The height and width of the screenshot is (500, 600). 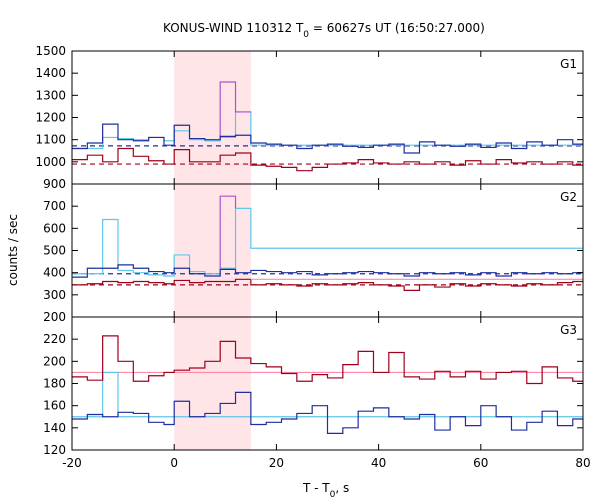 What do you see at coordinates (54, 206) in the screenshot?
I see `y-tick-label: 700` at bounding box center [54, 206].